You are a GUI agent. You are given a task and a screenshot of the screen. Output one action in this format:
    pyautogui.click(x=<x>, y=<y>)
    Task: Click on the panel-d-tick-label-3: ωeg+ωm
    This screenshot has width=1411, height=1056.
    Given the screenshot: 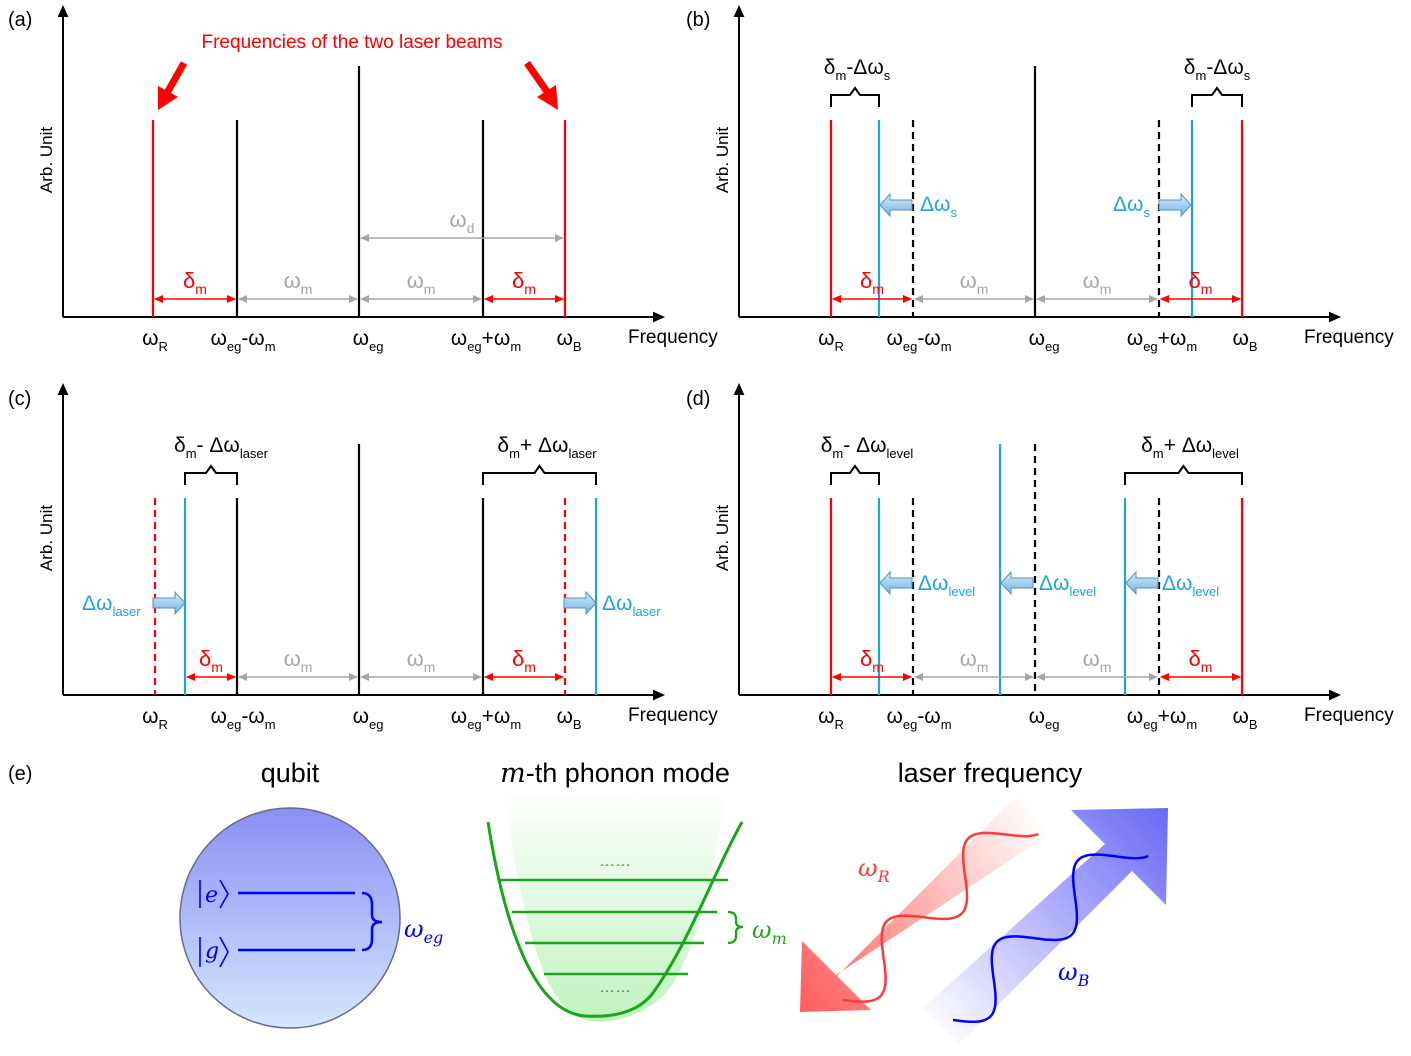 What is the action you would take?
    pyautogui.click(x=1162, y=718)
    